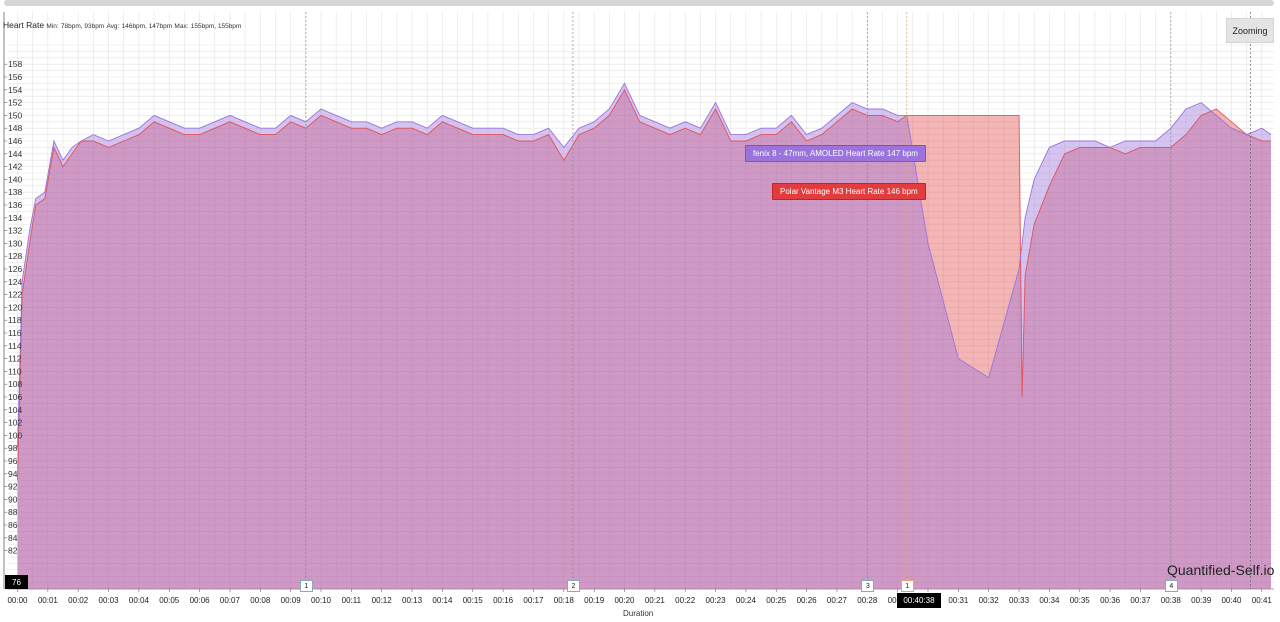 The image size is (1280, 622). I want to click on y-tick-label: 86, so click(13, 525).